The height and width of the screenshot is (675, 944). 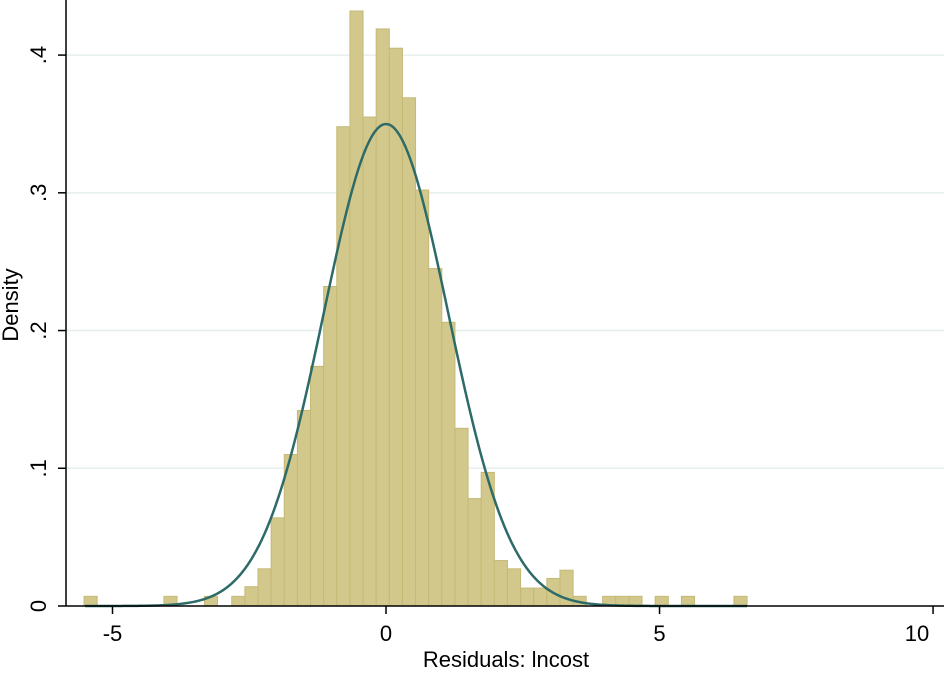 I want to click on y-tick-label: .4, so click(x=38, y=55).